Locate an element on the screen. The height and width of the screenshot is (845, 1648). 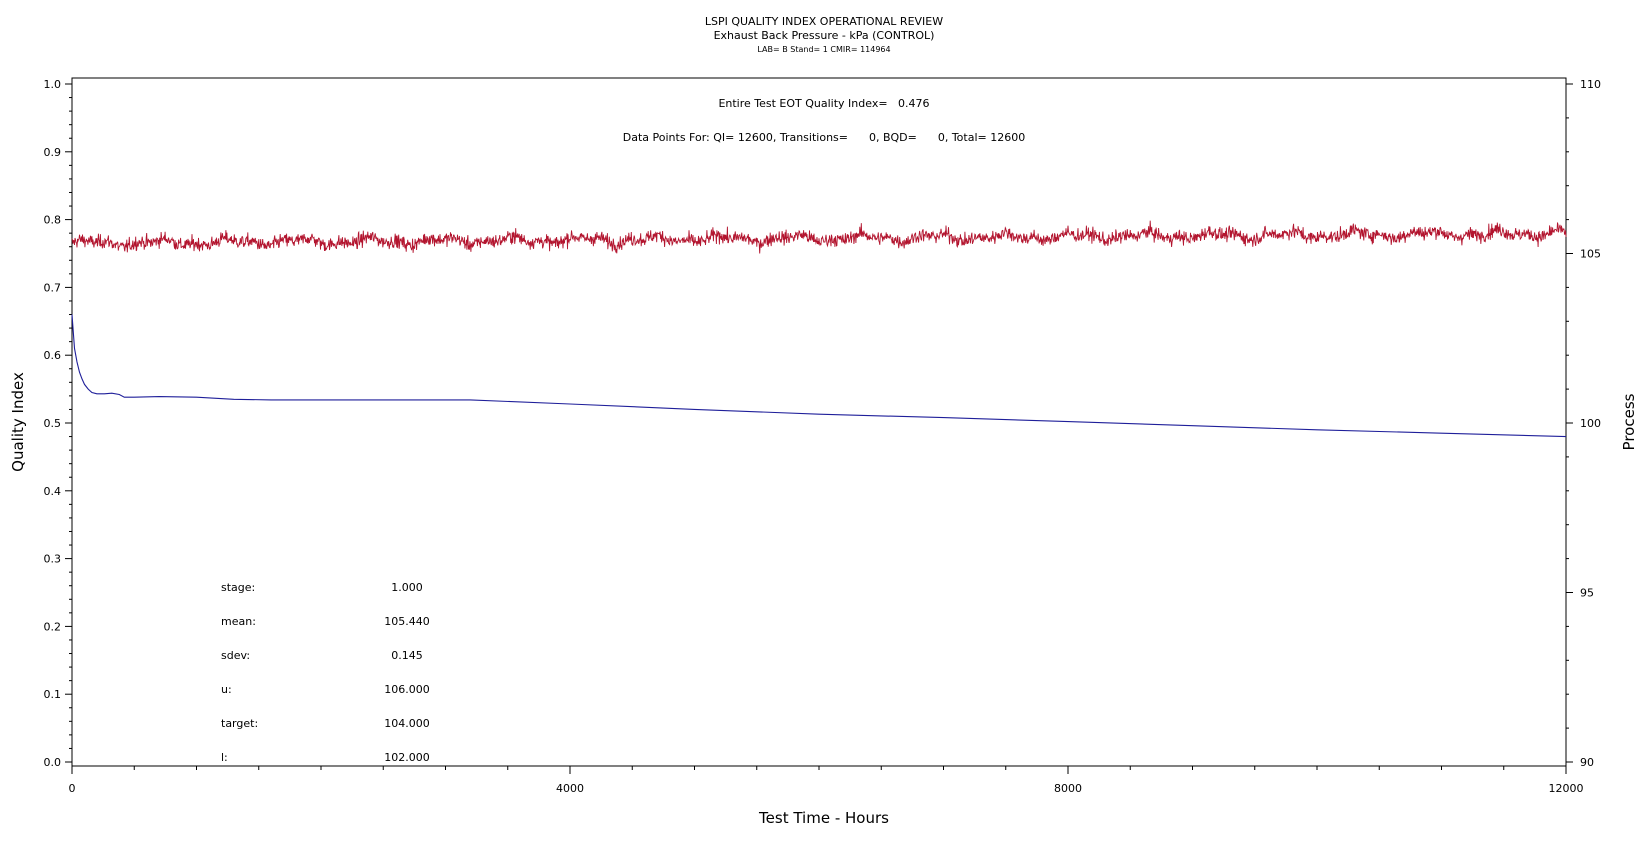
y-right-tick-label: 95 is located at coordinates (1587, 593).